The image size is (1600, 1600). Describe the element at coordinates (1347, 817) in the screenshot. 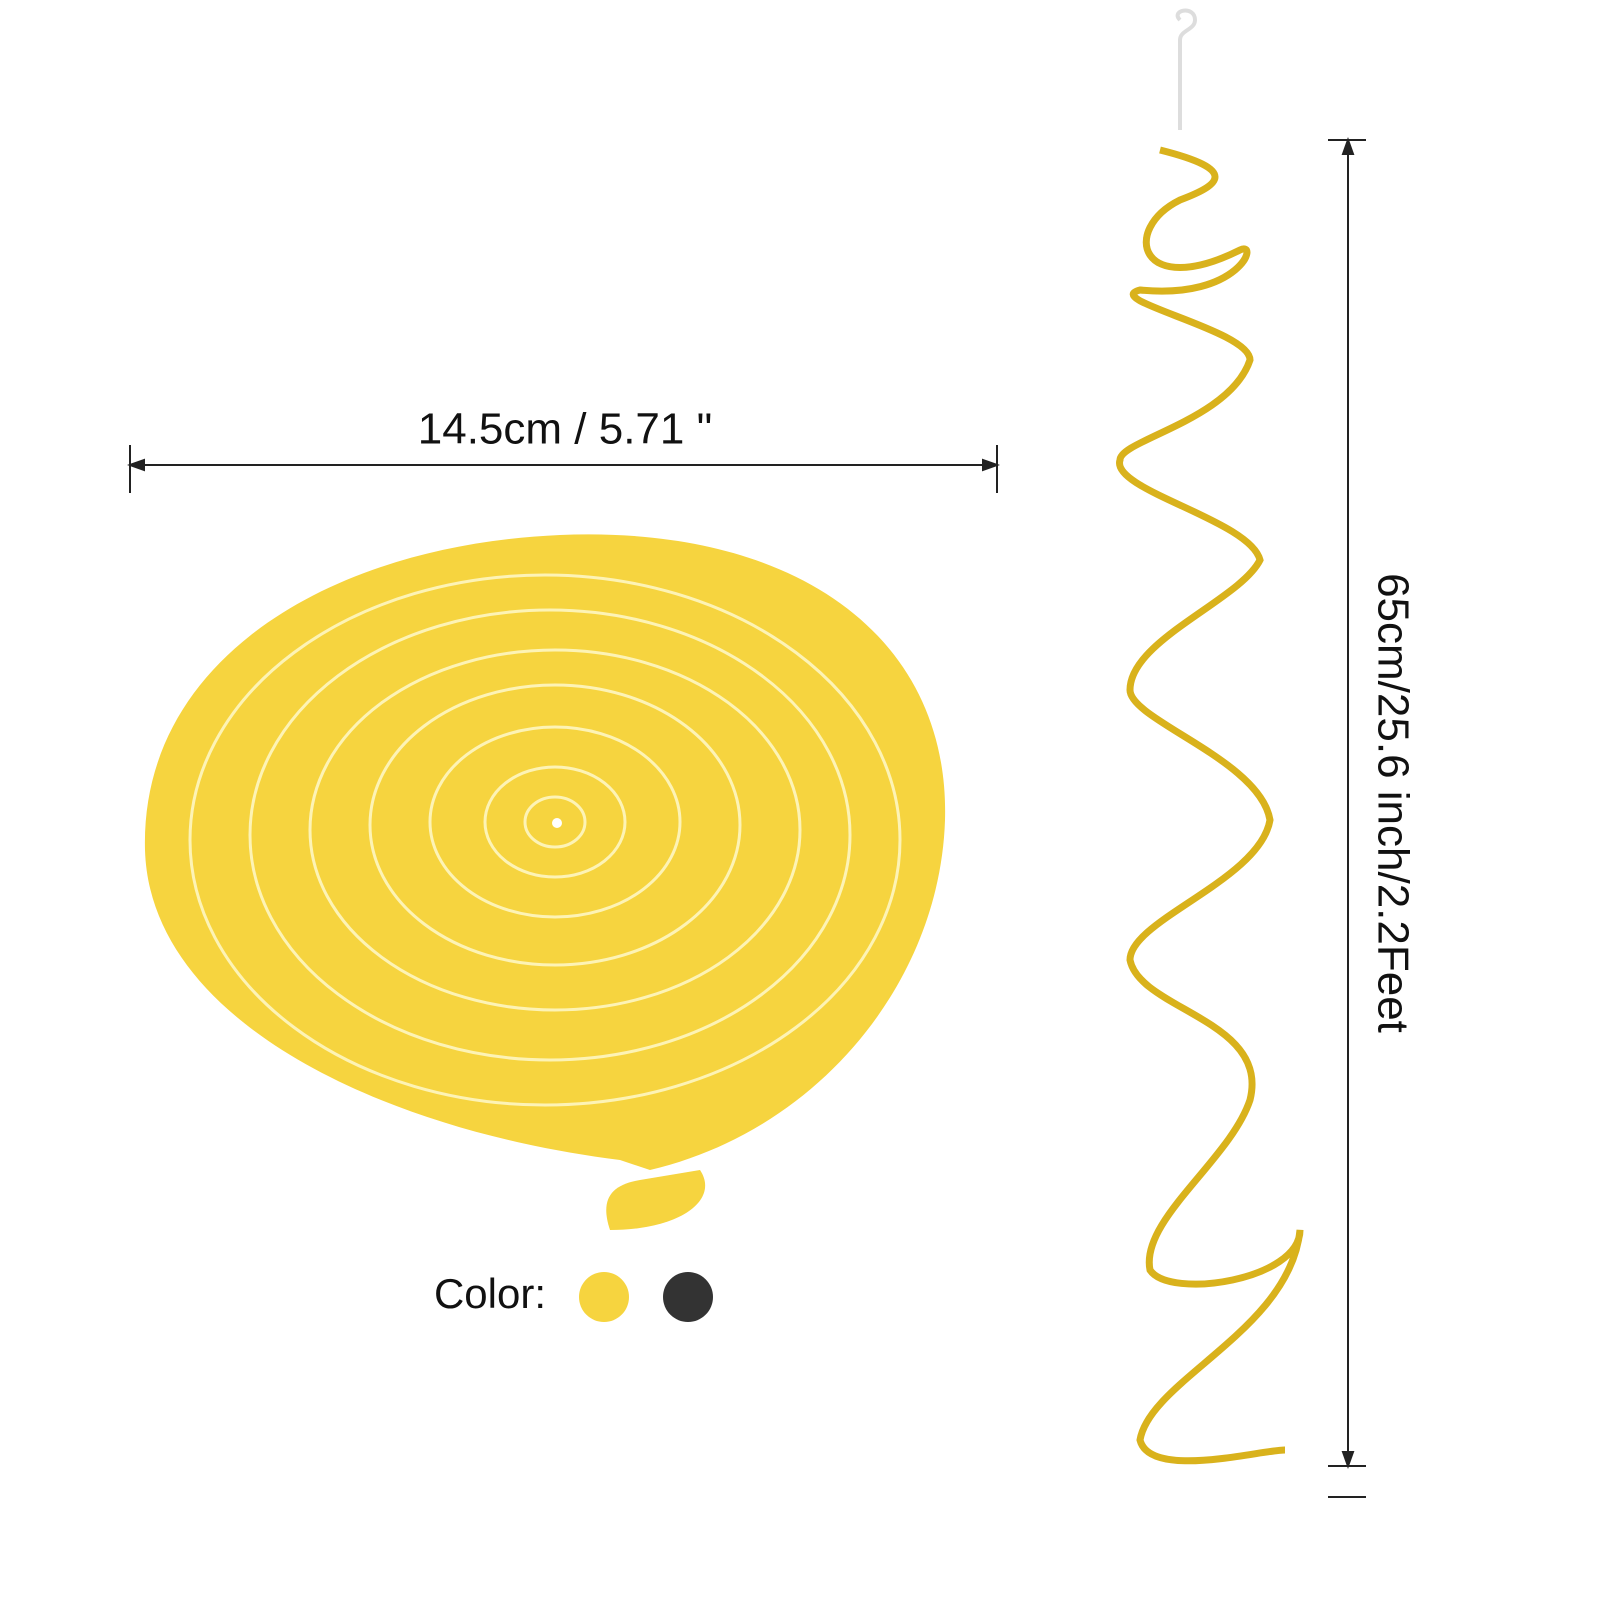

I see `length-dimension` at that location.